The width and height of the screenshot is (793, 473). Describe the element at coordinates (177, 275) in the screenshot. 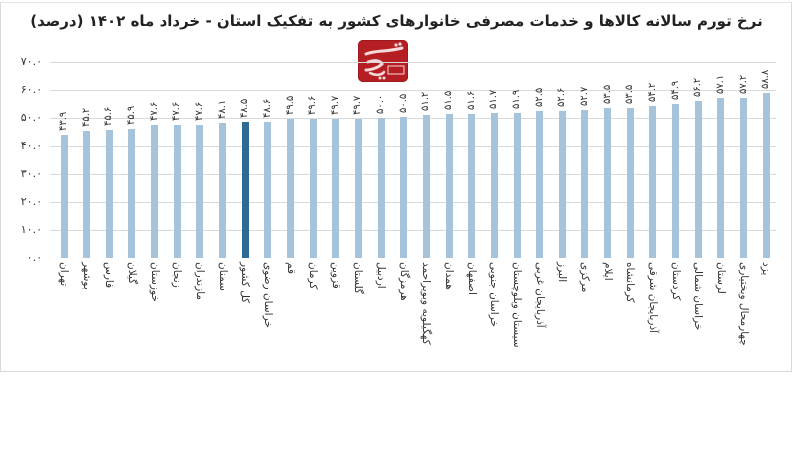

I see `category-label: زنجان` at that location.